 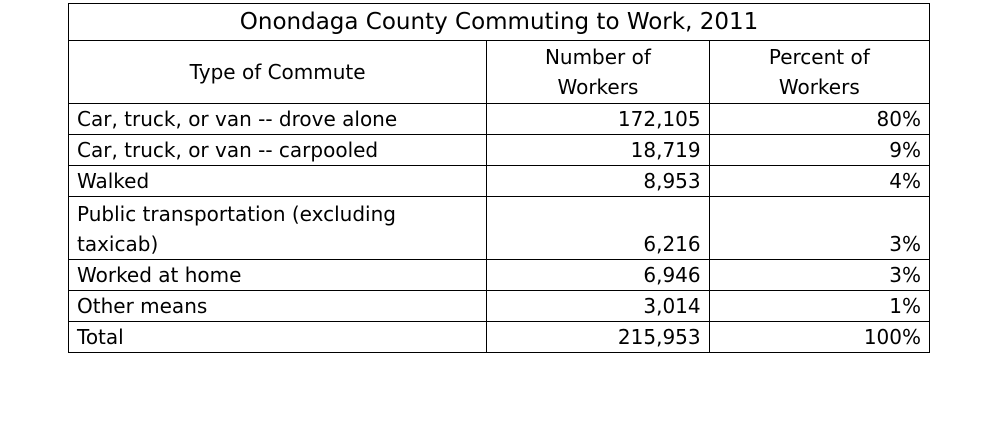 What do you see at coordinates (598, 337) in the screenshot?
I see `workers-count-cell: 215,953` at bounding box center [598, 337].